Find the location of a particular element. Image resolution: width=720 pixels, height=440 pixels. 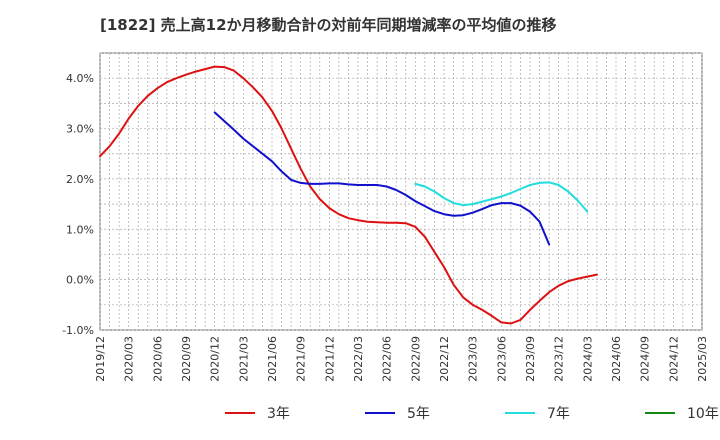

y-tick-label: 1.0% is located at coordinates (80, 229).